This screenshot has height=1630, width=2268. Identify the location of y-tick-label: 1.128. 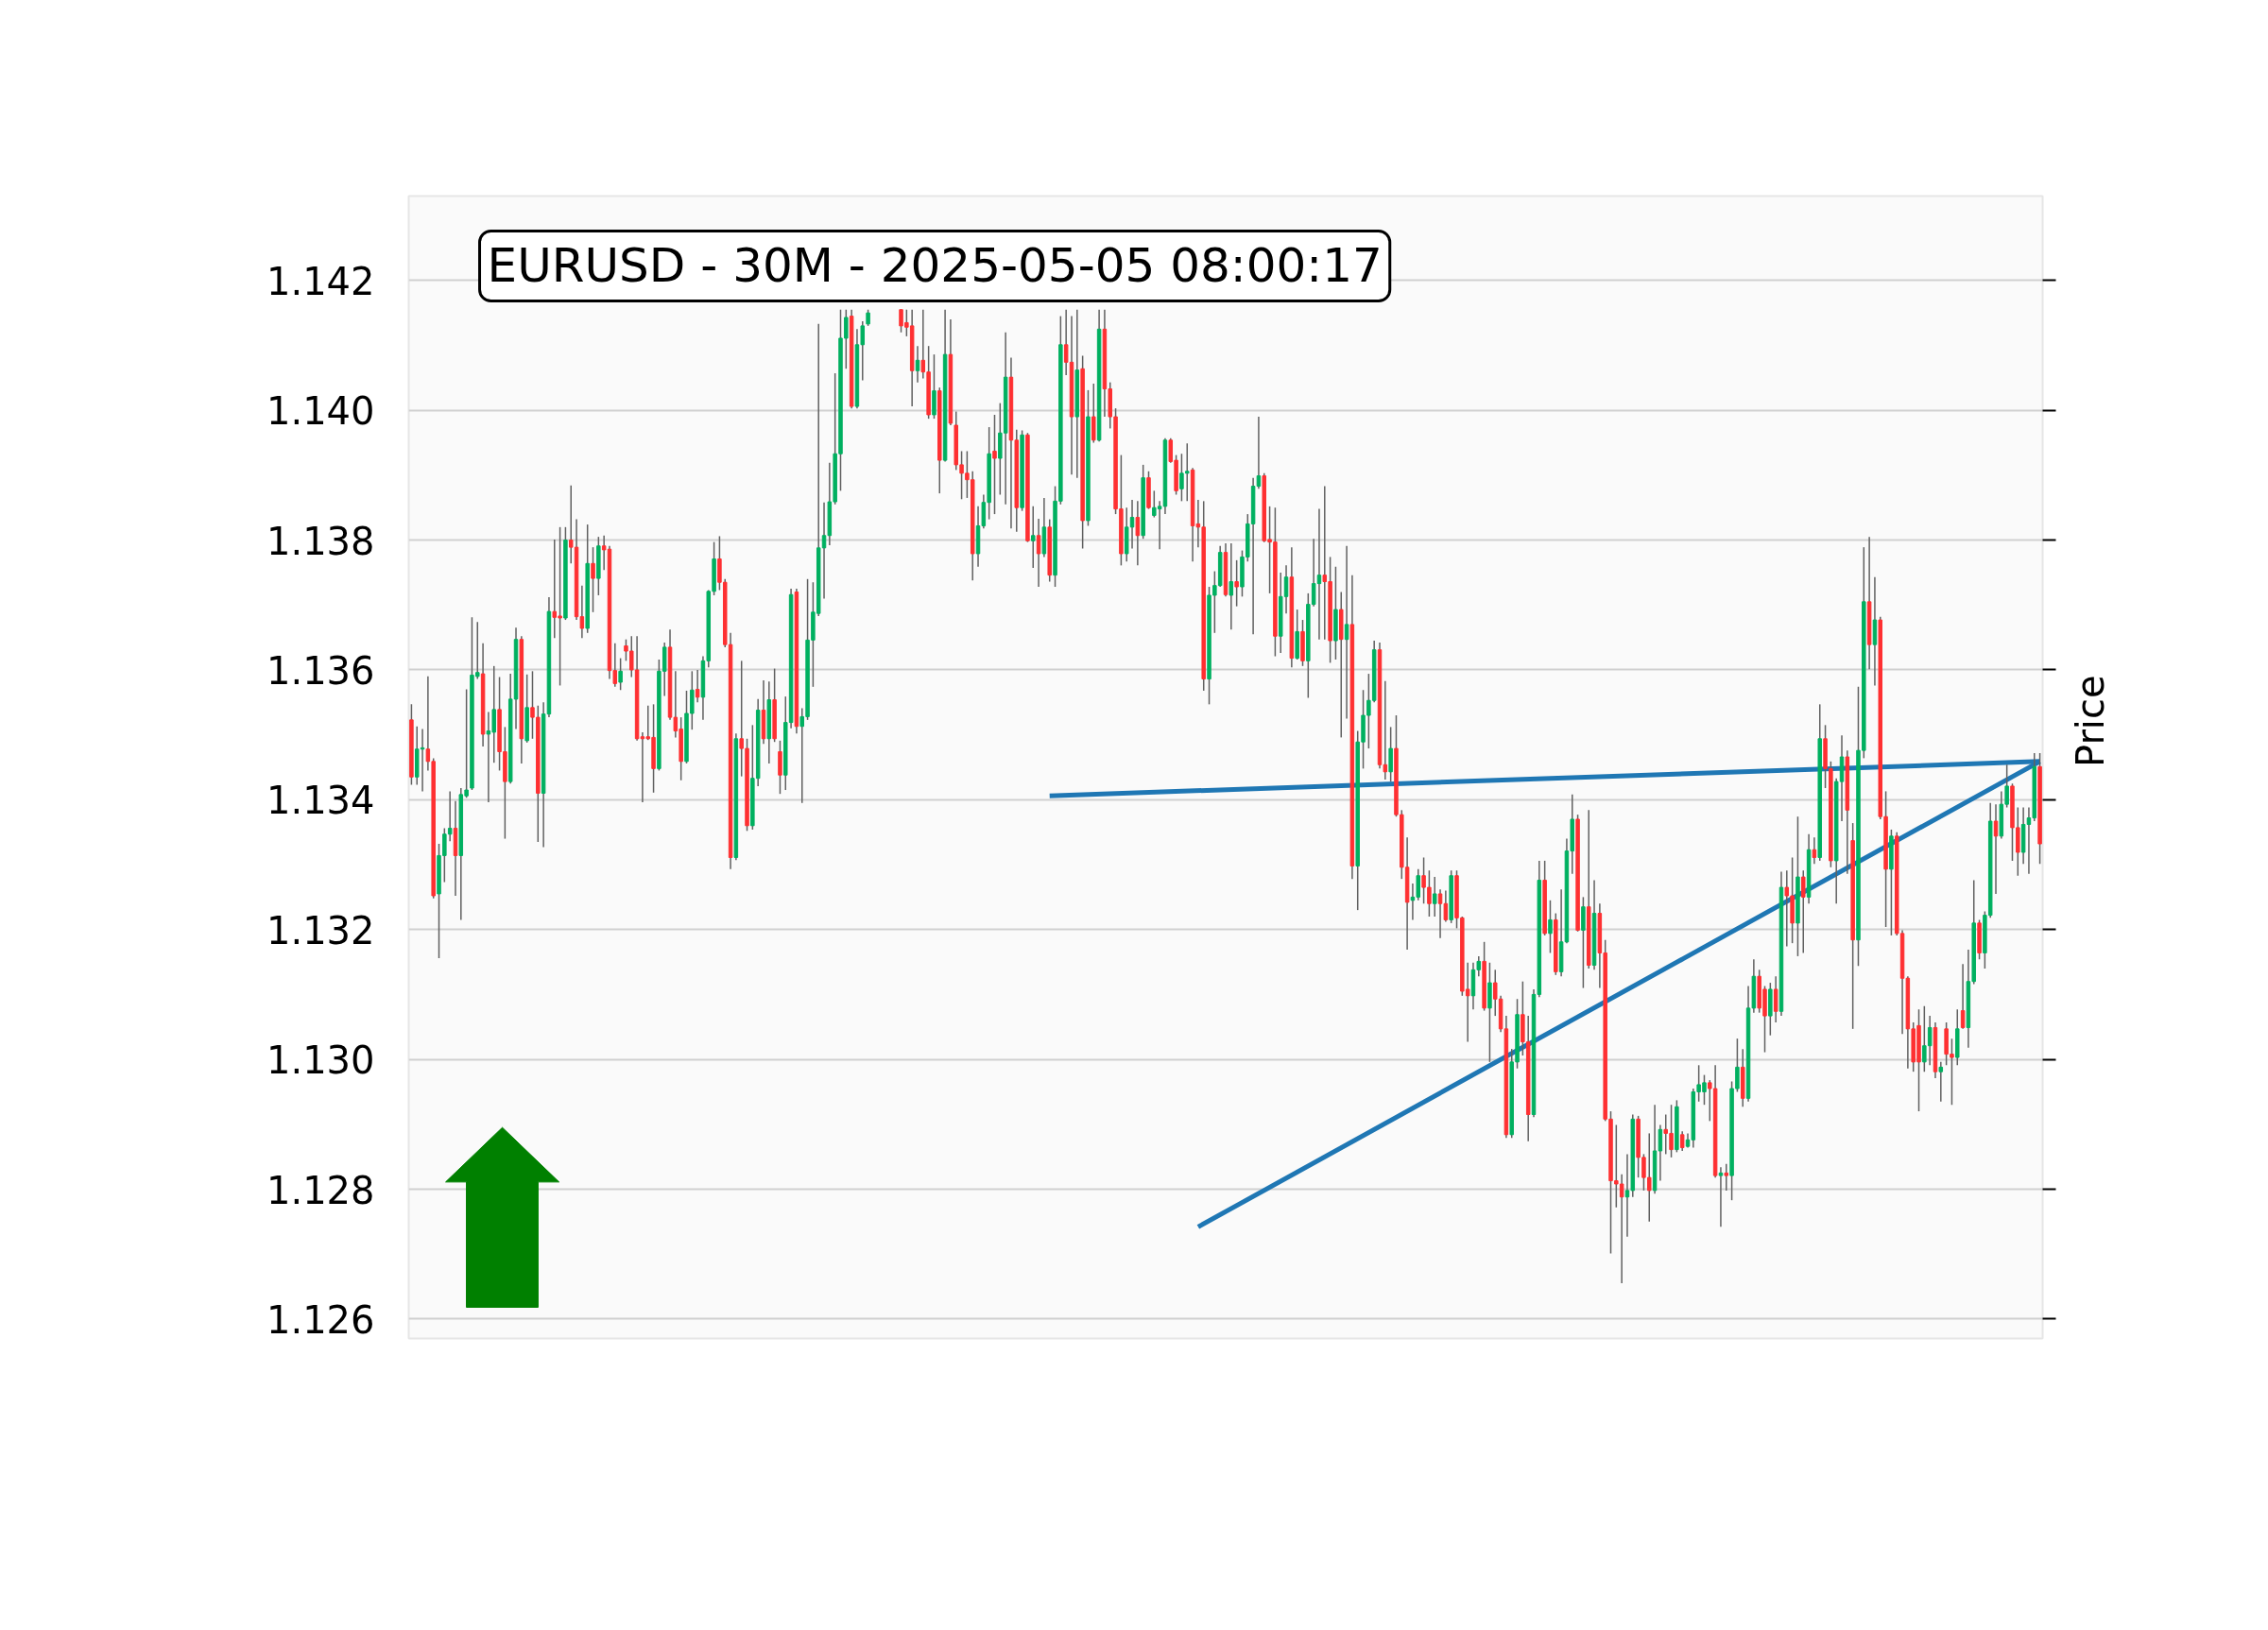
(320, 1190).